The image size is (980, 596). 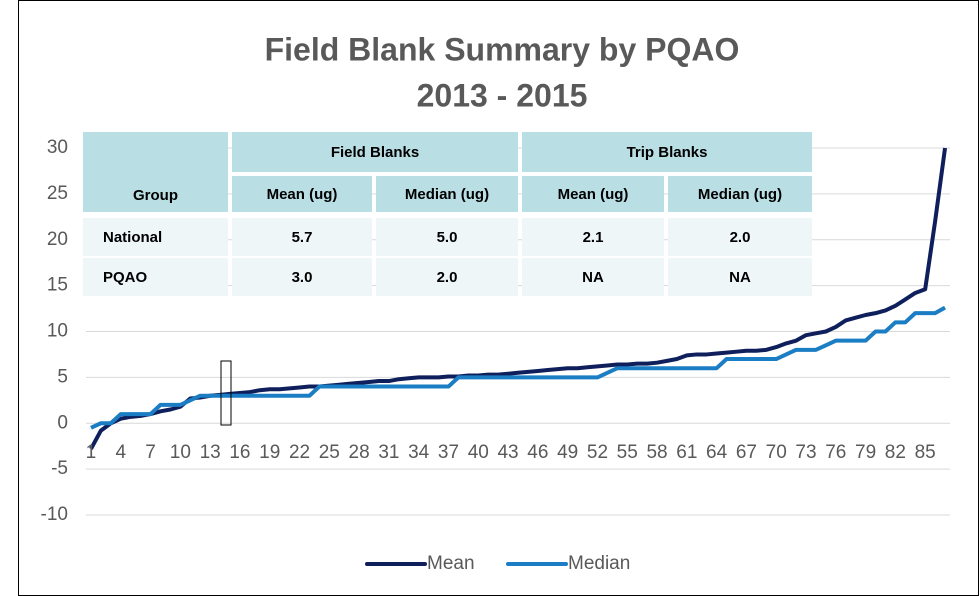 I want to click on x-tick-label: 28, so click(x=359, y=452).